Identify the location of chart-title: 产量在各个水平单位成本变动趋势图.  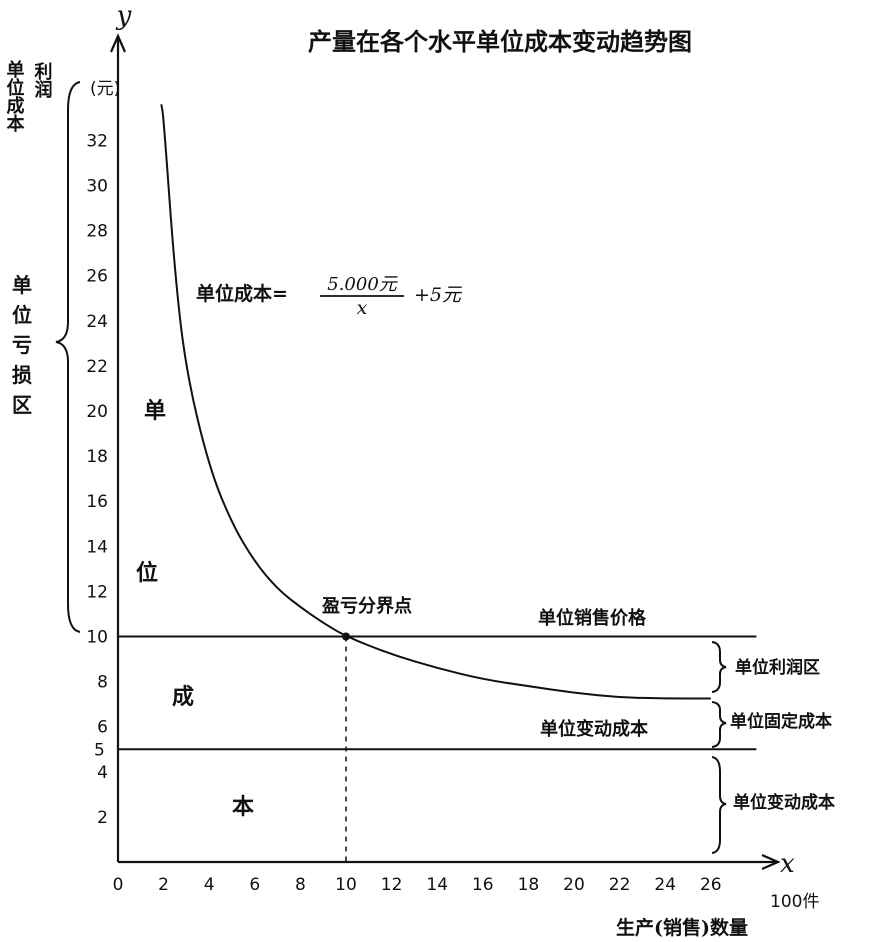
(500, 41).